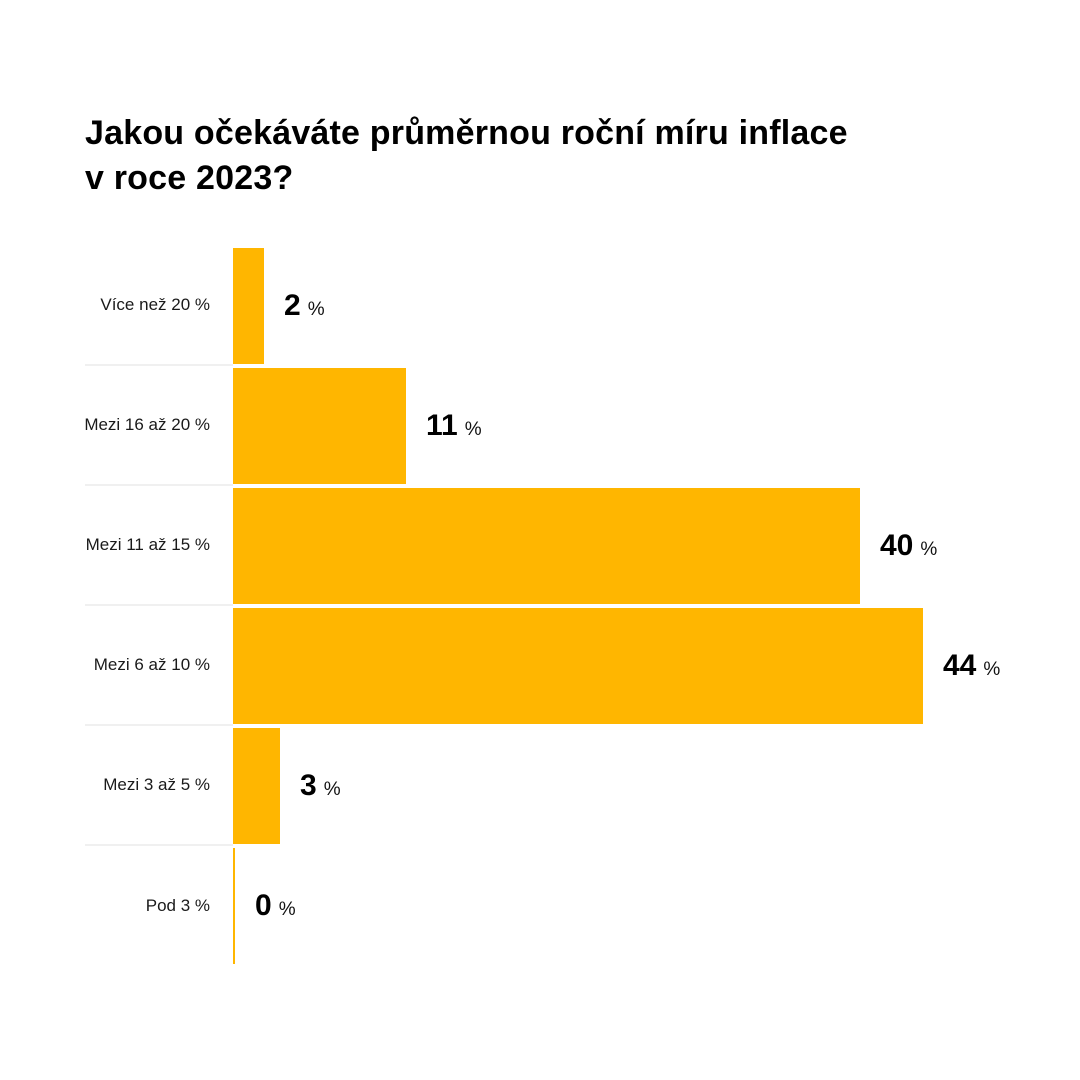  I want to click on value-label: 11%, so click(454, 426).